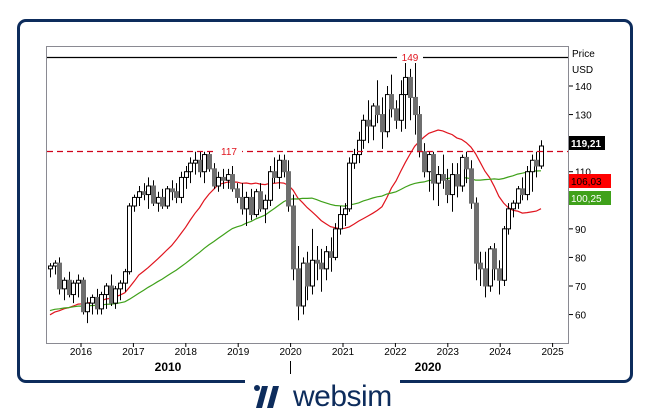 This screenshot has height=419, width=653. Describe the element at coordinates (500, 352) in the screenshot. I see `x-tick-label: 2024` at that location.